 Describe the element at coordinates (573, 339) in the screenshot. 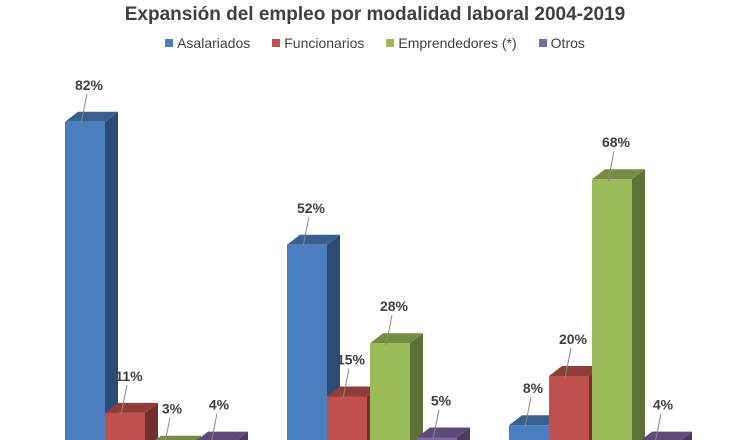

I see `data-label-funcionarios: 20%` at that location.